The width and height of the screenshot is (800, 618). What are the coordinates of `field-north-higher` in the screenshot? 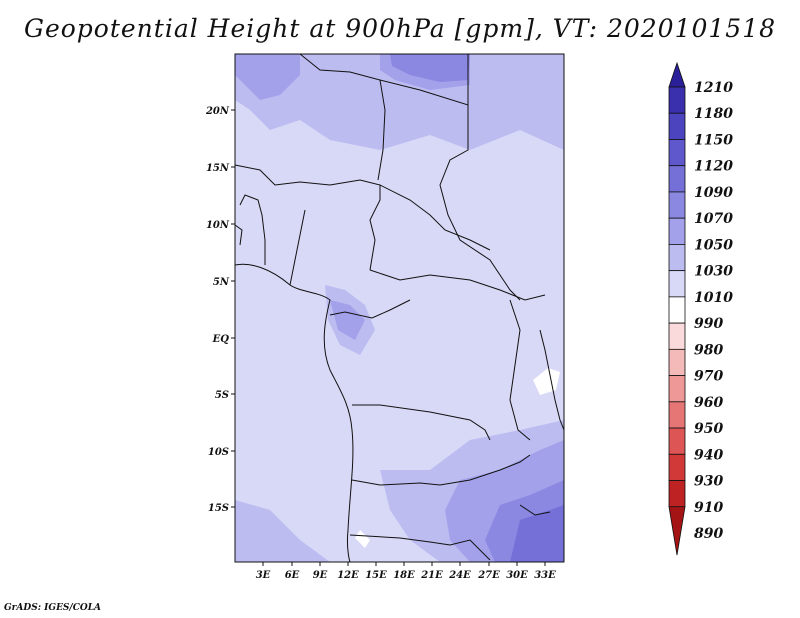 It's located at (430, 68).